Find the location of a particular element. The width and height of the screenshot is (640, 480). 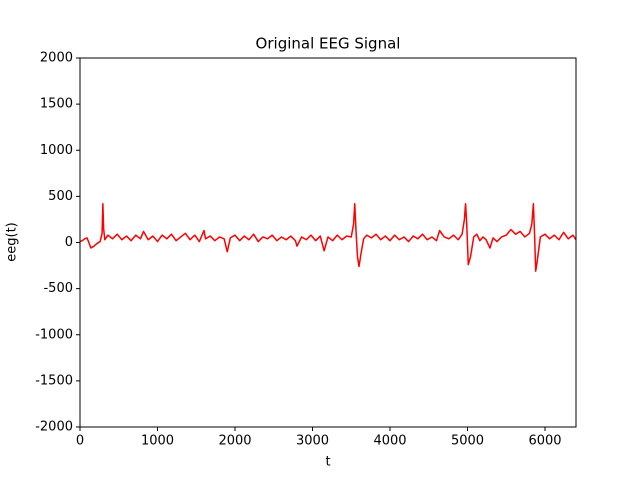

y-tick-label: 500 is located at coordinates (60, 196).